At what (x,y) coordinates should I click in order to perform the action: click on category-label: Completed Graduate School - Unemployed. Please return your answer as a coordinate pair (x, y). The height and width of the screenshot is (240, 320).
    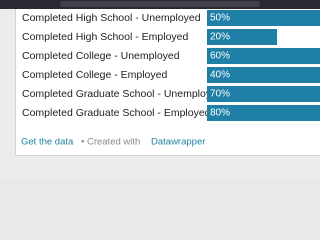
    Looking at the image, I should click on (122, 94).